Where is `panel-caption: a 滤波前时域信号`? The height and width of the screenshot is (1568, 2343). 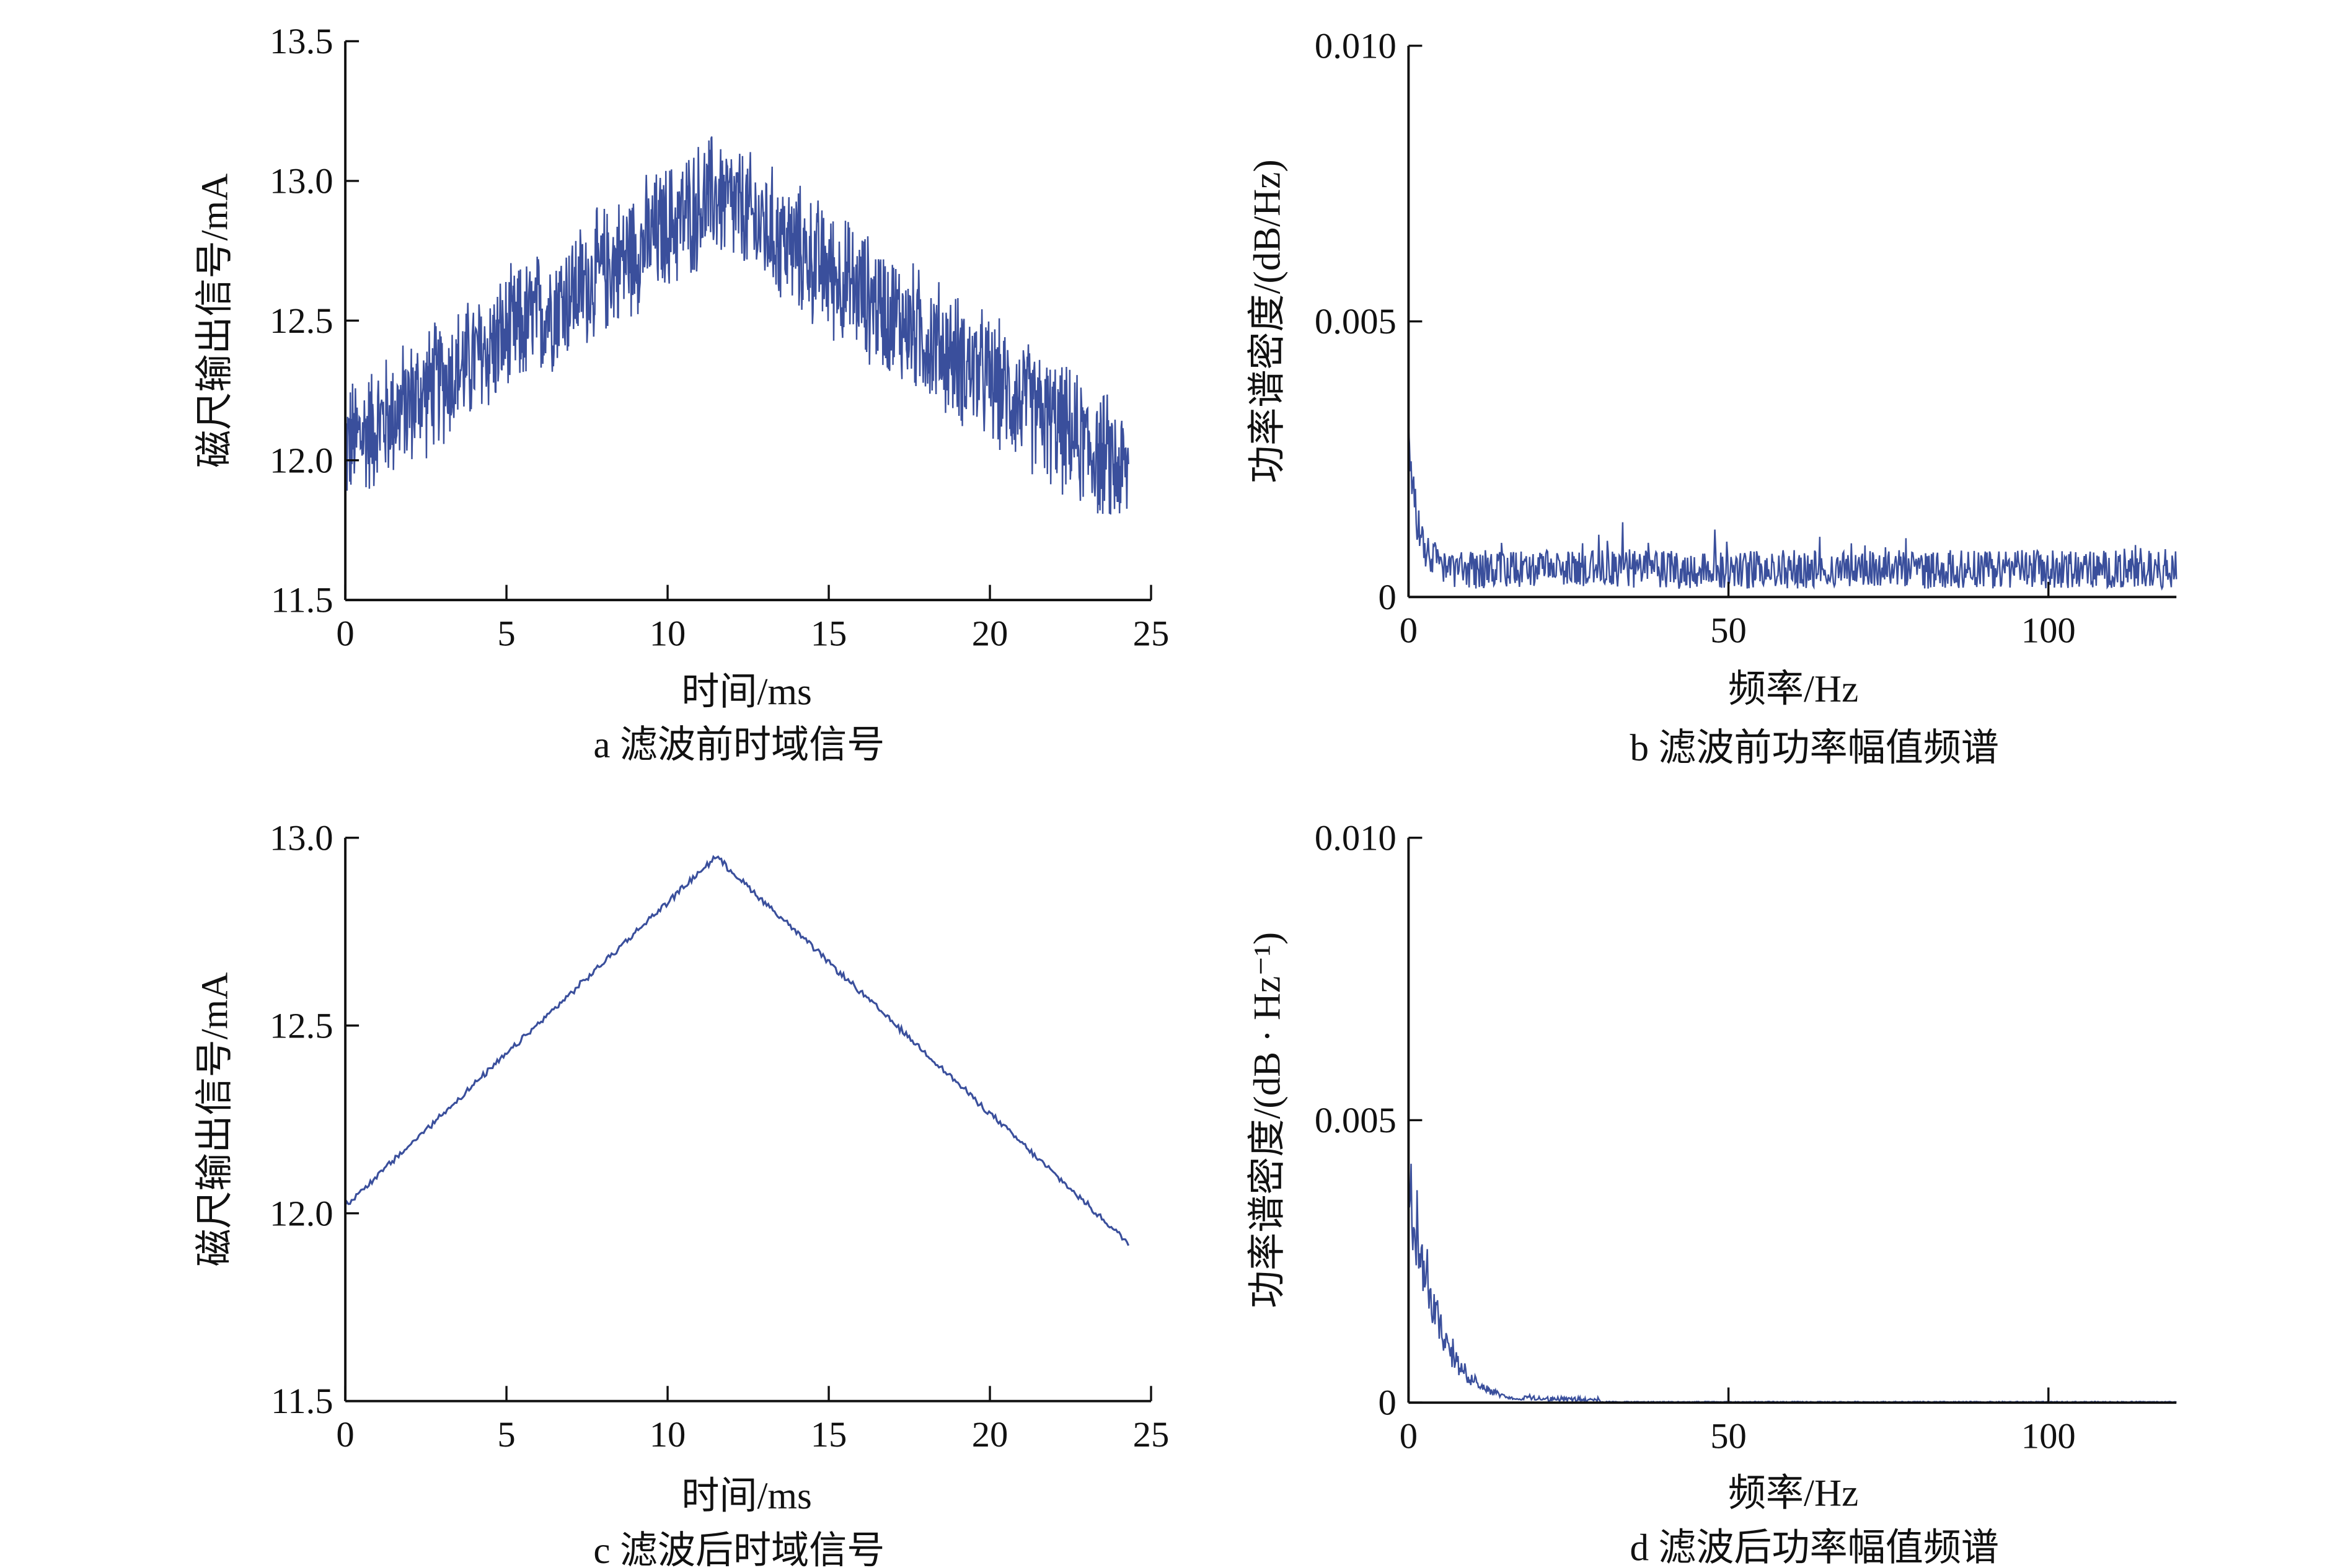 panel-caption: a 滤波前时域信号 is located at coordinates (739, 745).